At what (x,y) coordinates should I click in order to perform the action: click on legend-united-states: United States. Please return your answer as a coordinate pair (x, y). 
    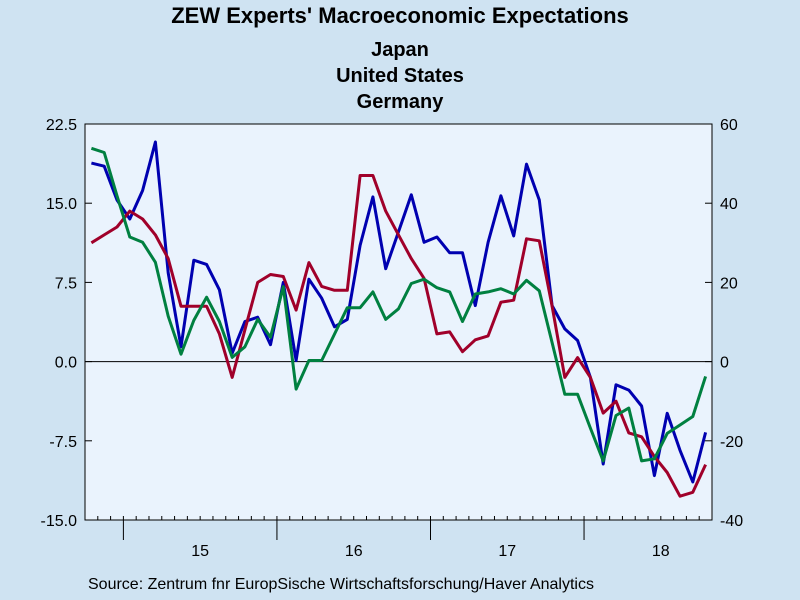
    Looking at the image, I should click on (400, 76).